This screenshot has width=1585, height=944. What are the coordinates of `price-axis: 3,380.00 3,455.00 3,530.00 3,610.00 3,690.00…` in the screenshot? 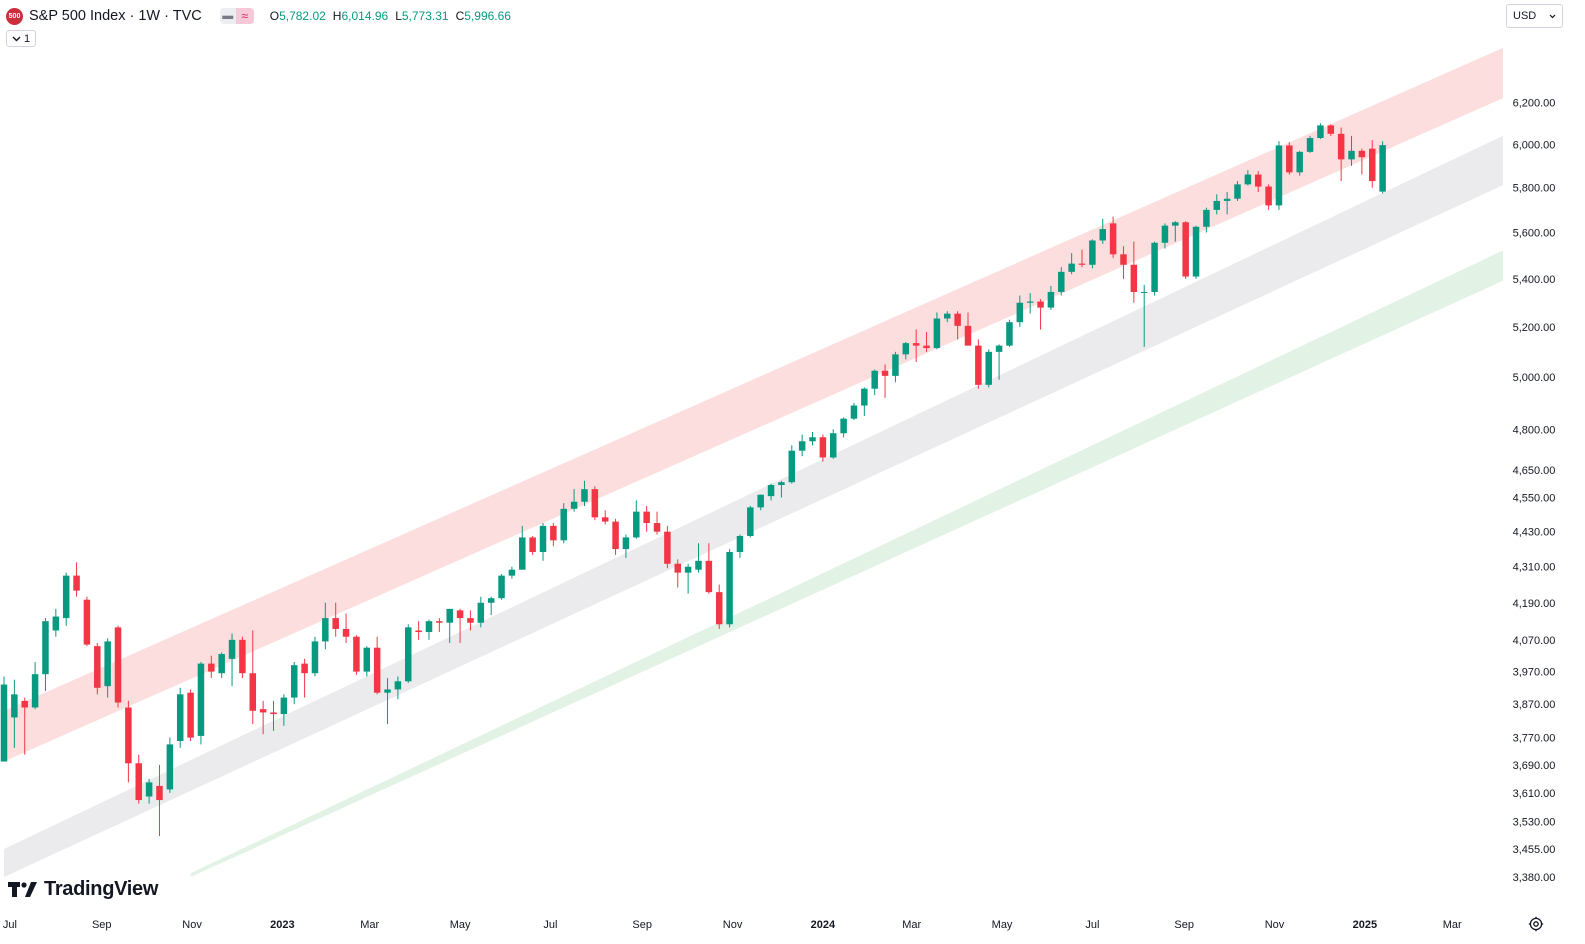 It's located at (1534, 491).